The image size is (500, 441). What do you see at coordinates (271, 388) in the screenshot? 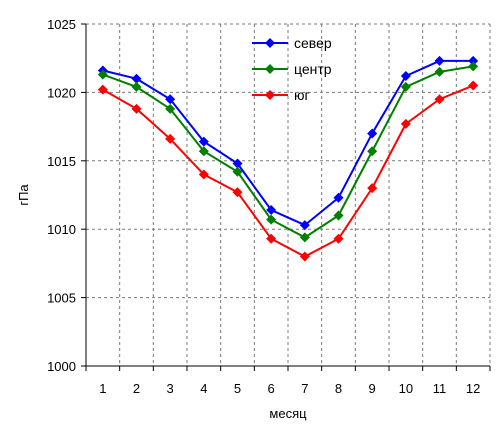
I see `x-tick-label: 6` at bounding box center [271, 388].